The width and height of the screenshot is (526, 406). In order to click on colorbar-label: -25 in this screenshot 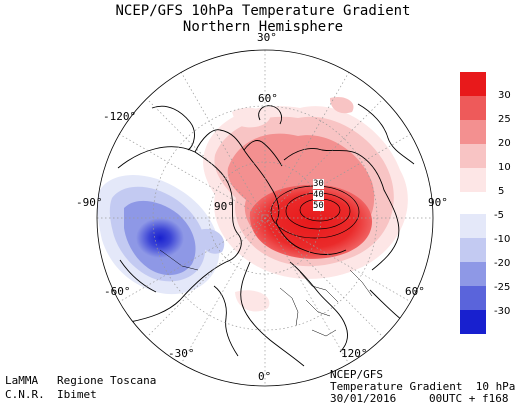, I will do `click(502, 287)`.